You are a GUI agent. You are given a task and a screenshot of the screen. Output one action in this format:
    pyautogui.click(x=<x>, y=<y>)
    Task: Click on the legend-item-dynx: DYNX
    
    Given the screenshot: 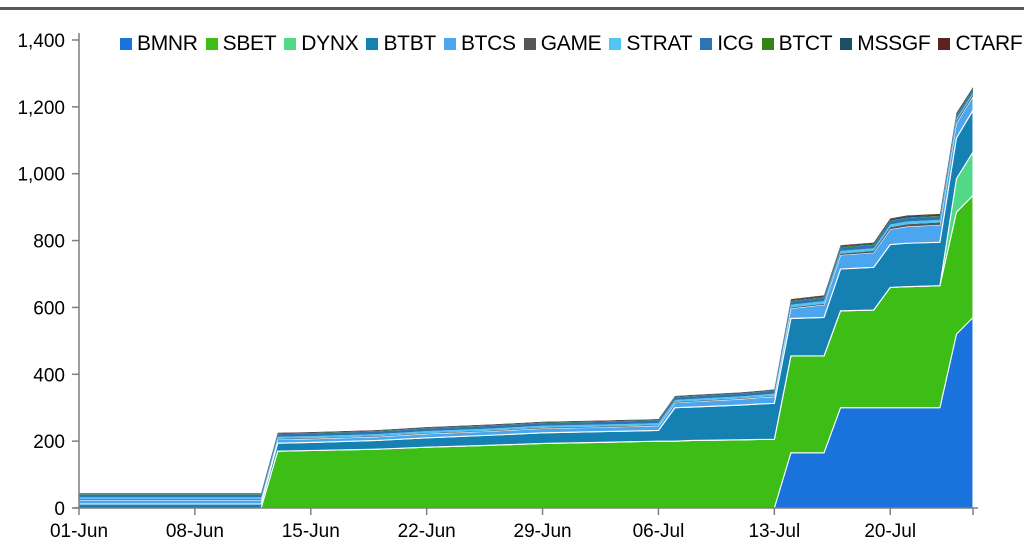 What is the action you would take?
    pyautogui.click(x=321, y=44)
    